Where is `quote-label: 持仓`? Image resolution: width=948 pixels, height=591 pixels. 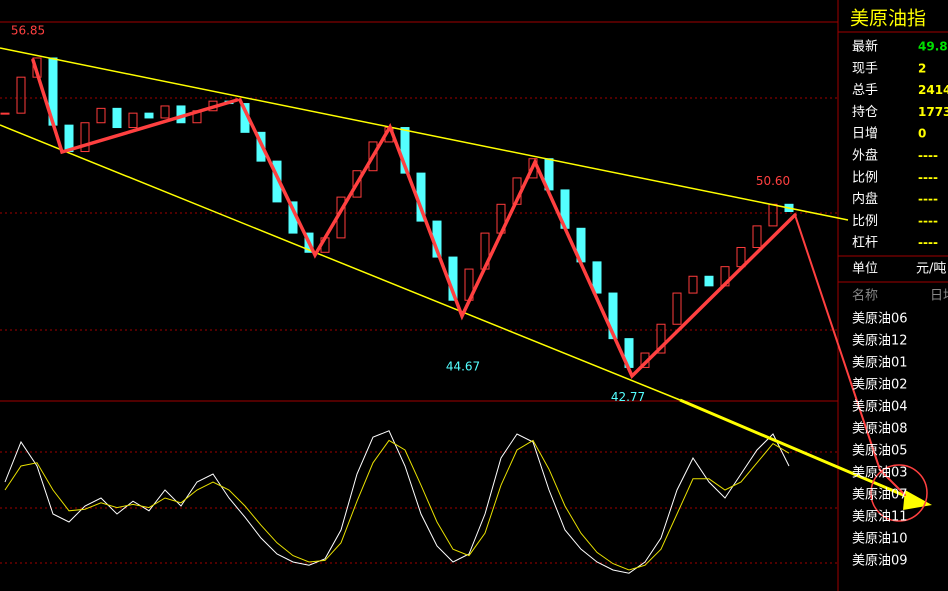 quote-label: 持仓 is located at coordinates (865, 112).